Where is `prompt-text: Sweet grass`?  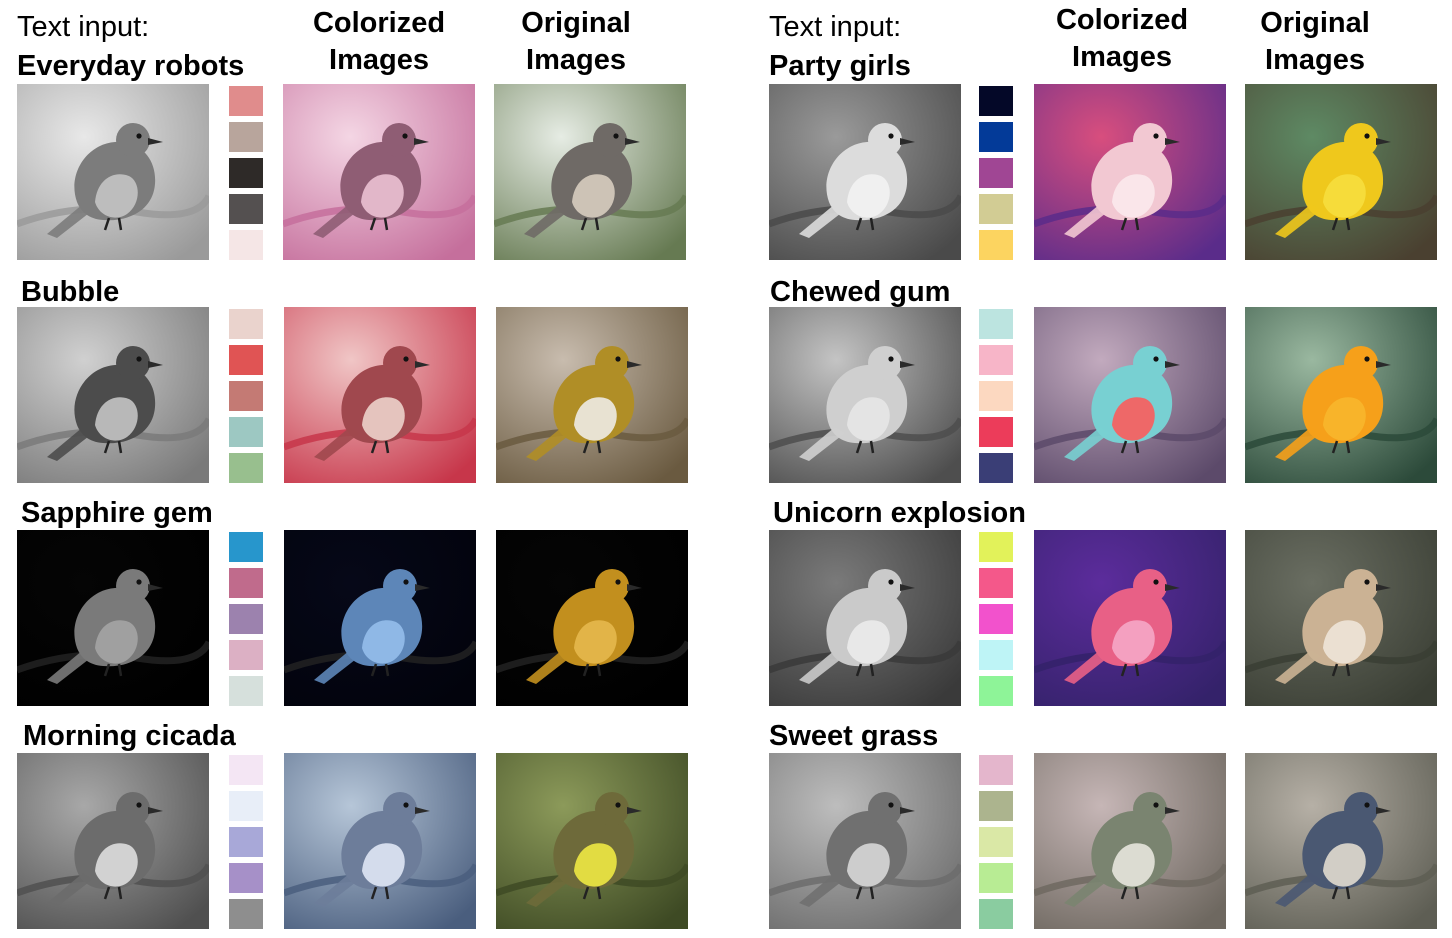
prompt-text: Sweet grass is located at coordinates (854, 736).